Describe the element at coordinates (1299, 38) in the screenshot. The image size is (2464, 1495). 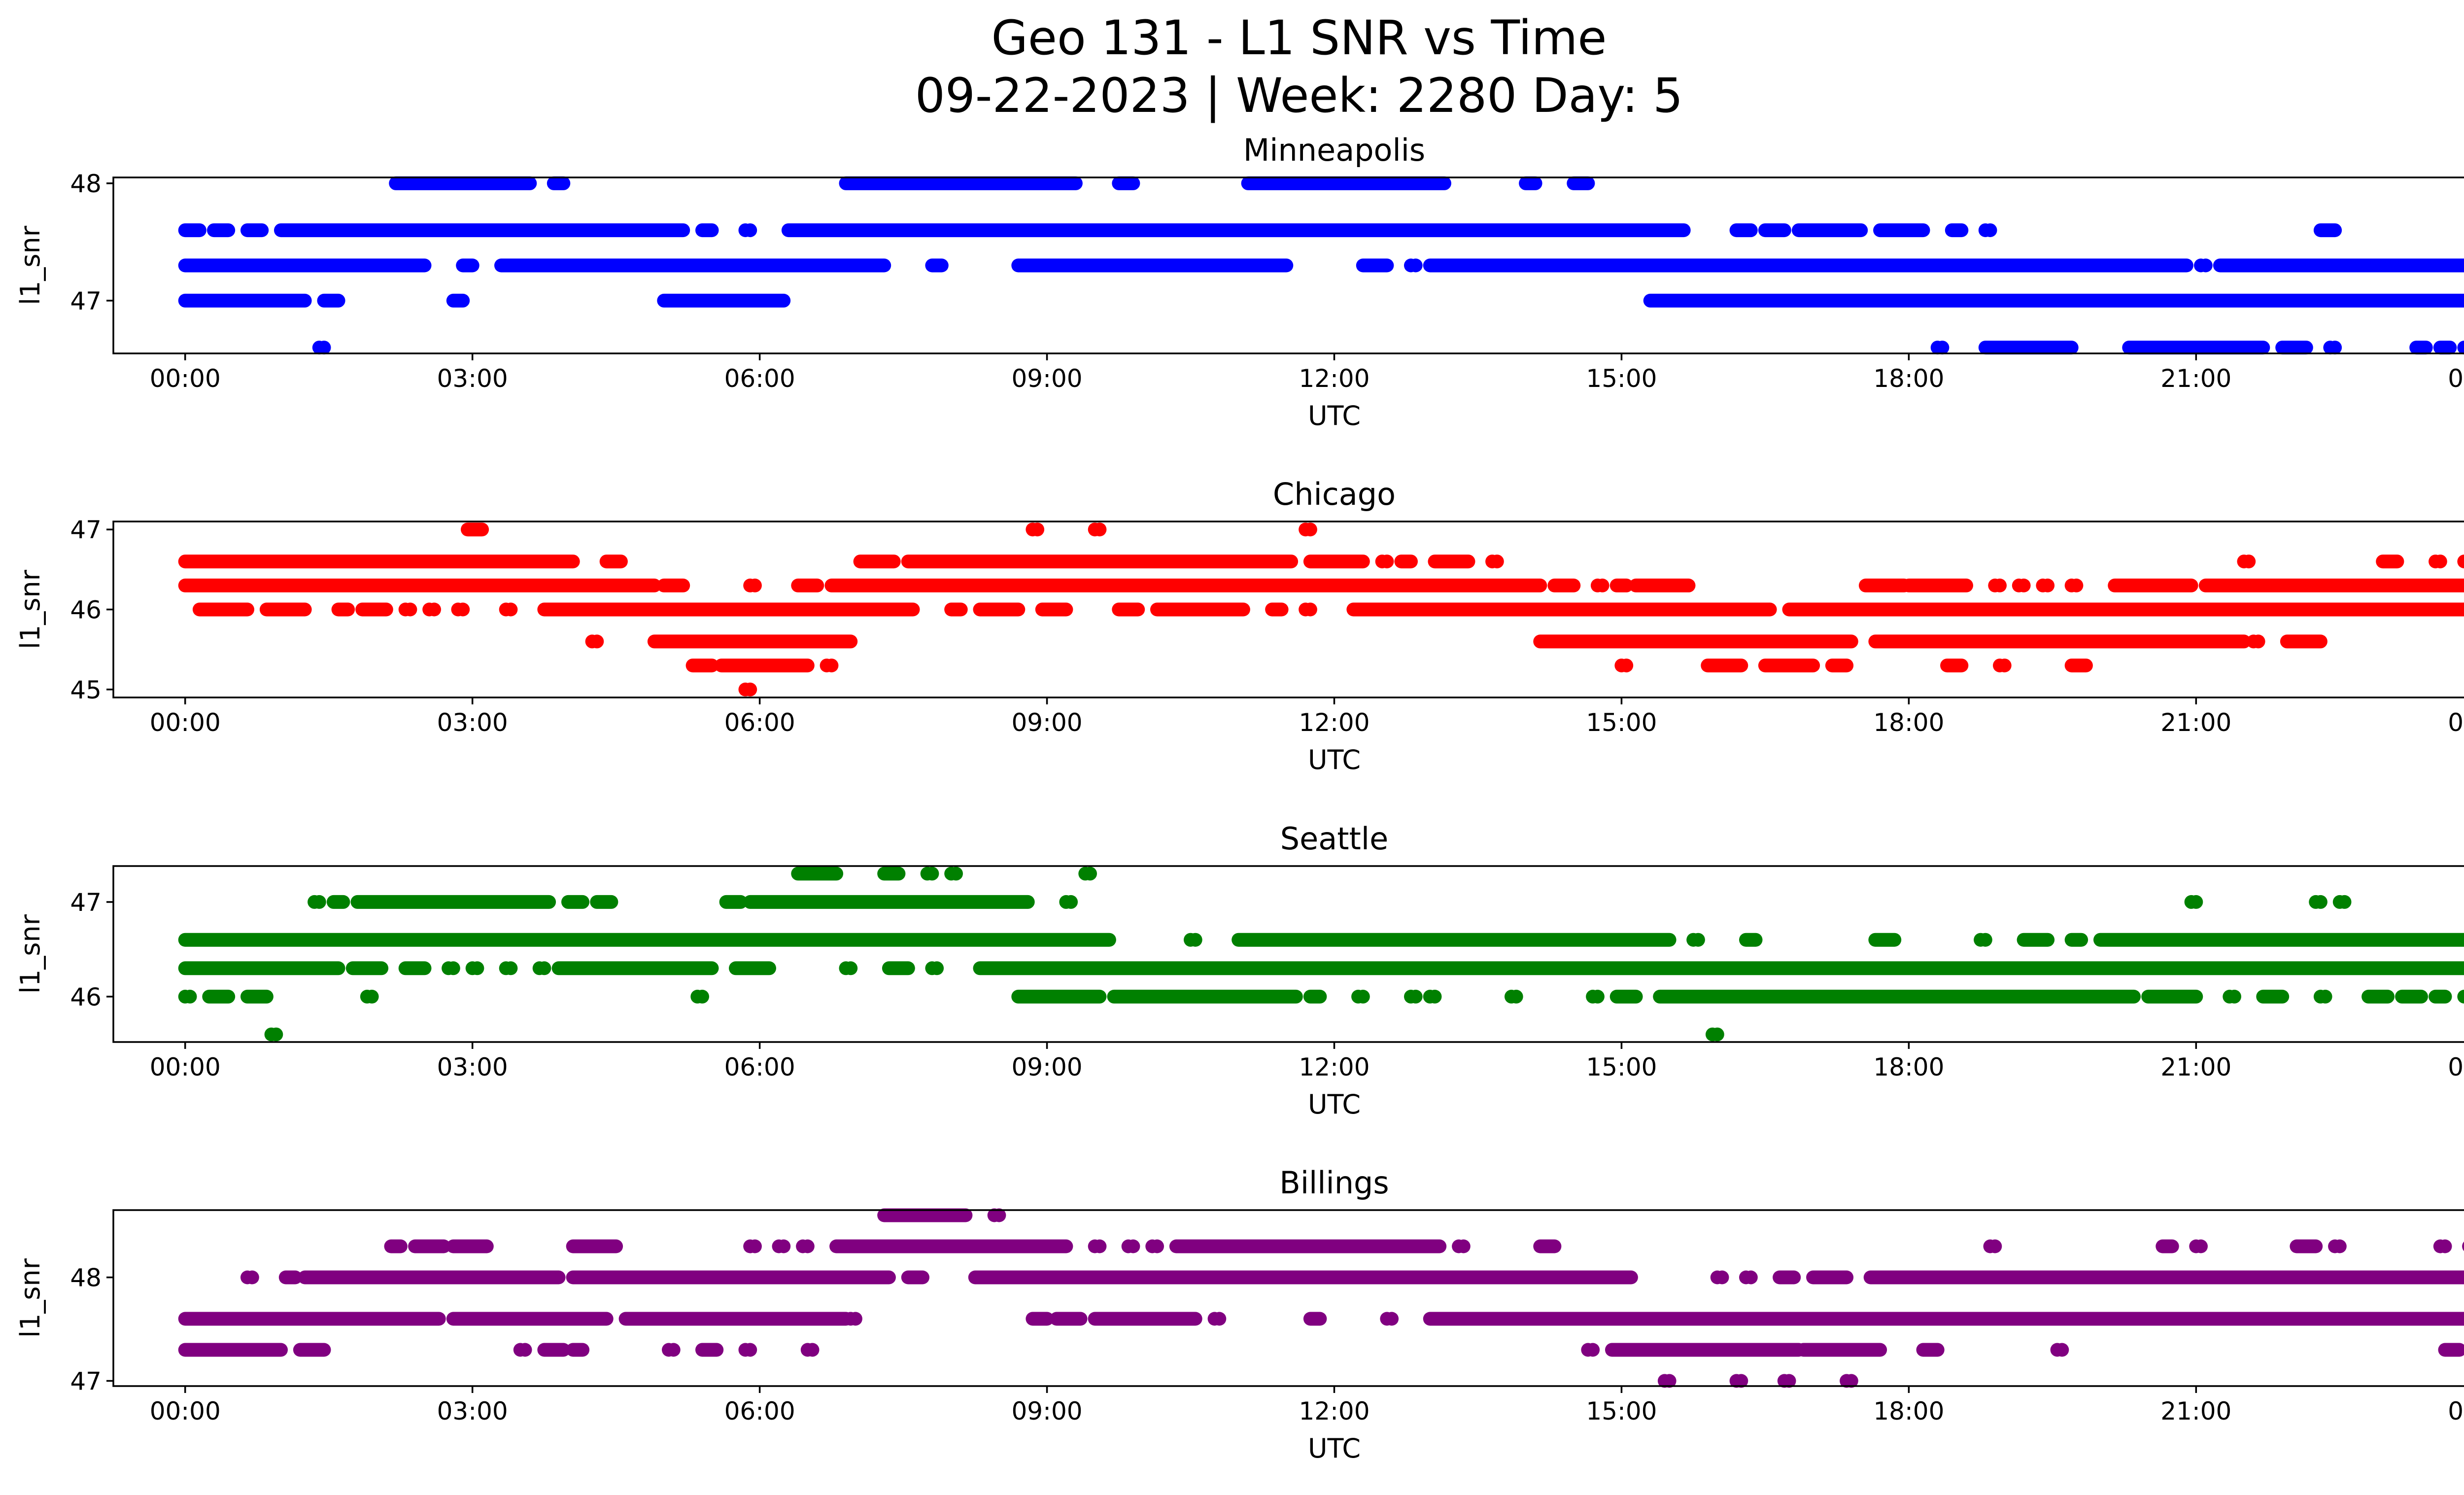
I see `figure-title-line1: Geo 131 - L1 SNR vs Time` at that location.